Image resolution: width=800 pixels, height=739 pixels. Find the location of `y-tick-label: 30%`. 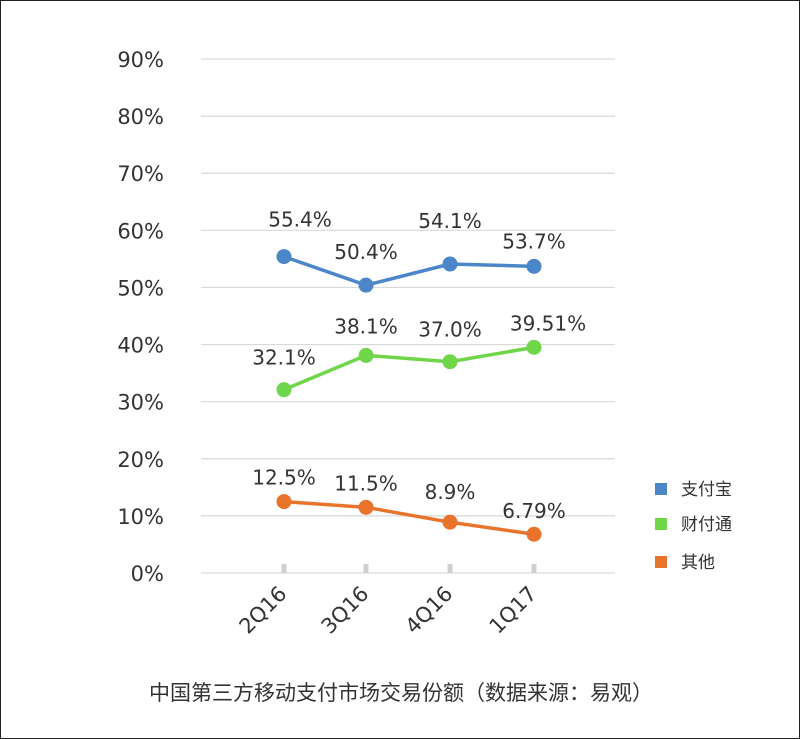

y-tick-label: 30% is located at coordinates (140, 403).